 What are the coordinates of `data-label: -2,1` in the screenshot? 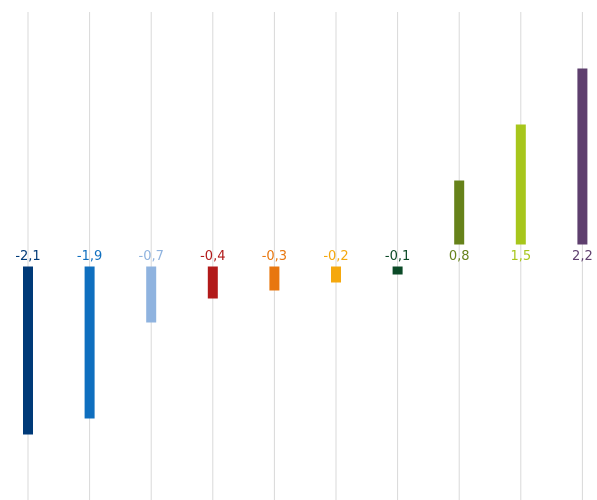 It's located at (27, 256).